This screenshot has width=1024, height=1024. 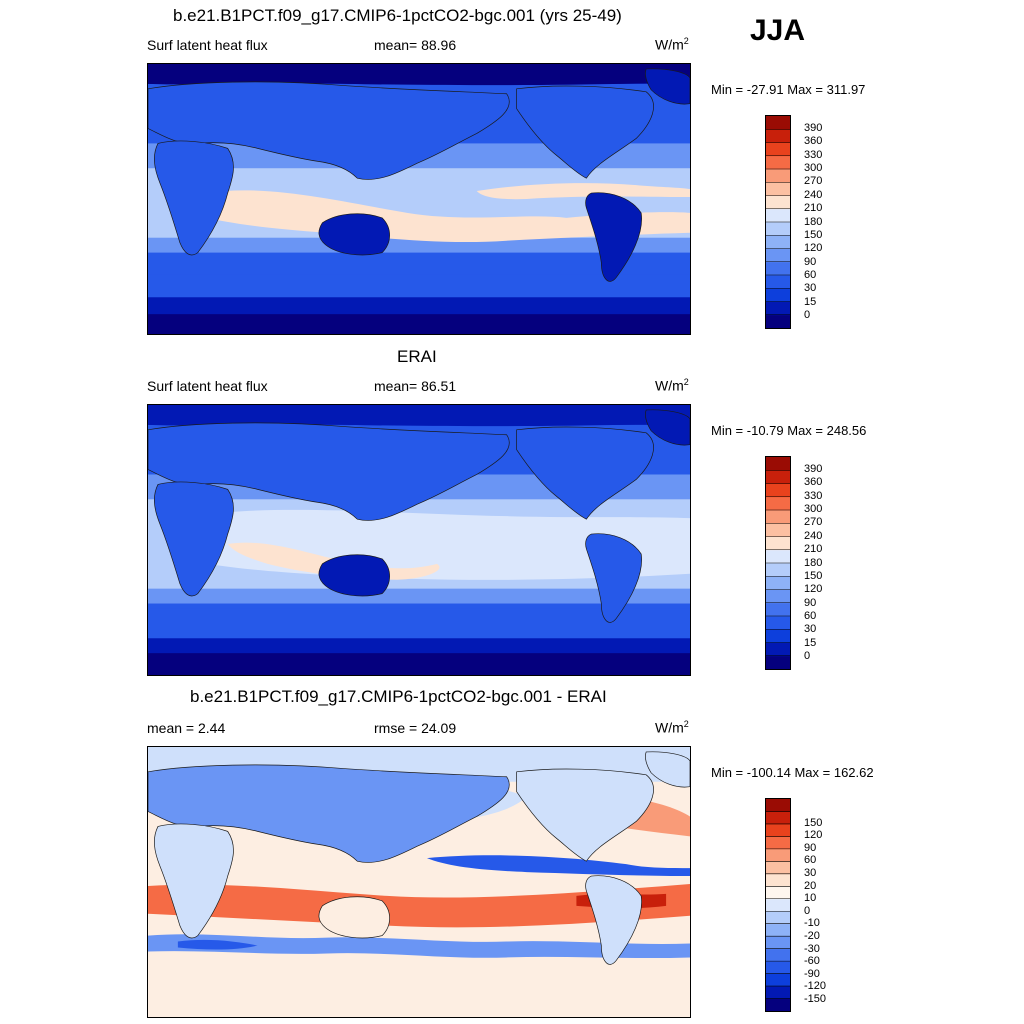 I want to click on australia, so click(x=354, y=234).